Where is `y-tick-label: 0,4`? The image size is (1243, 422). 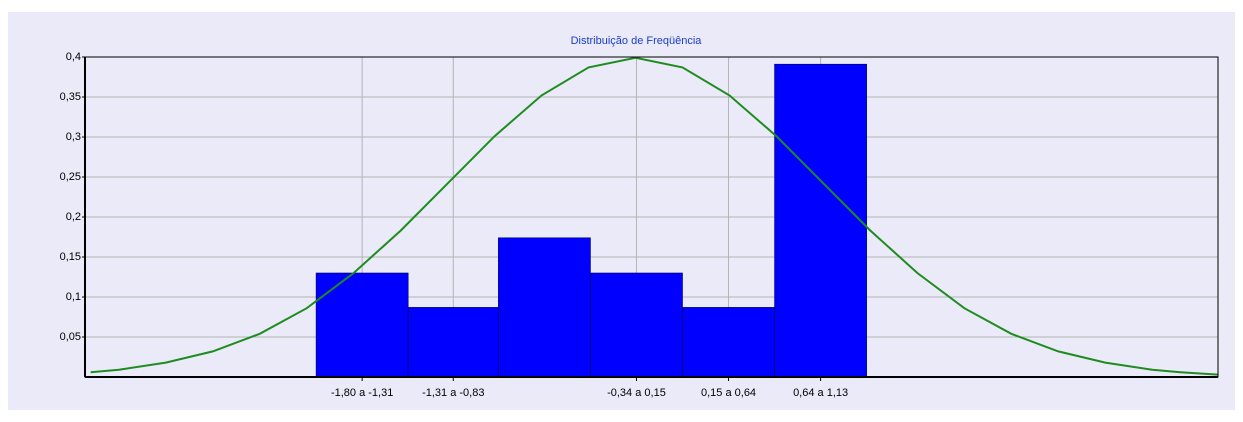
y-tick-label: 0,4 is located at coordinates (73, 57).